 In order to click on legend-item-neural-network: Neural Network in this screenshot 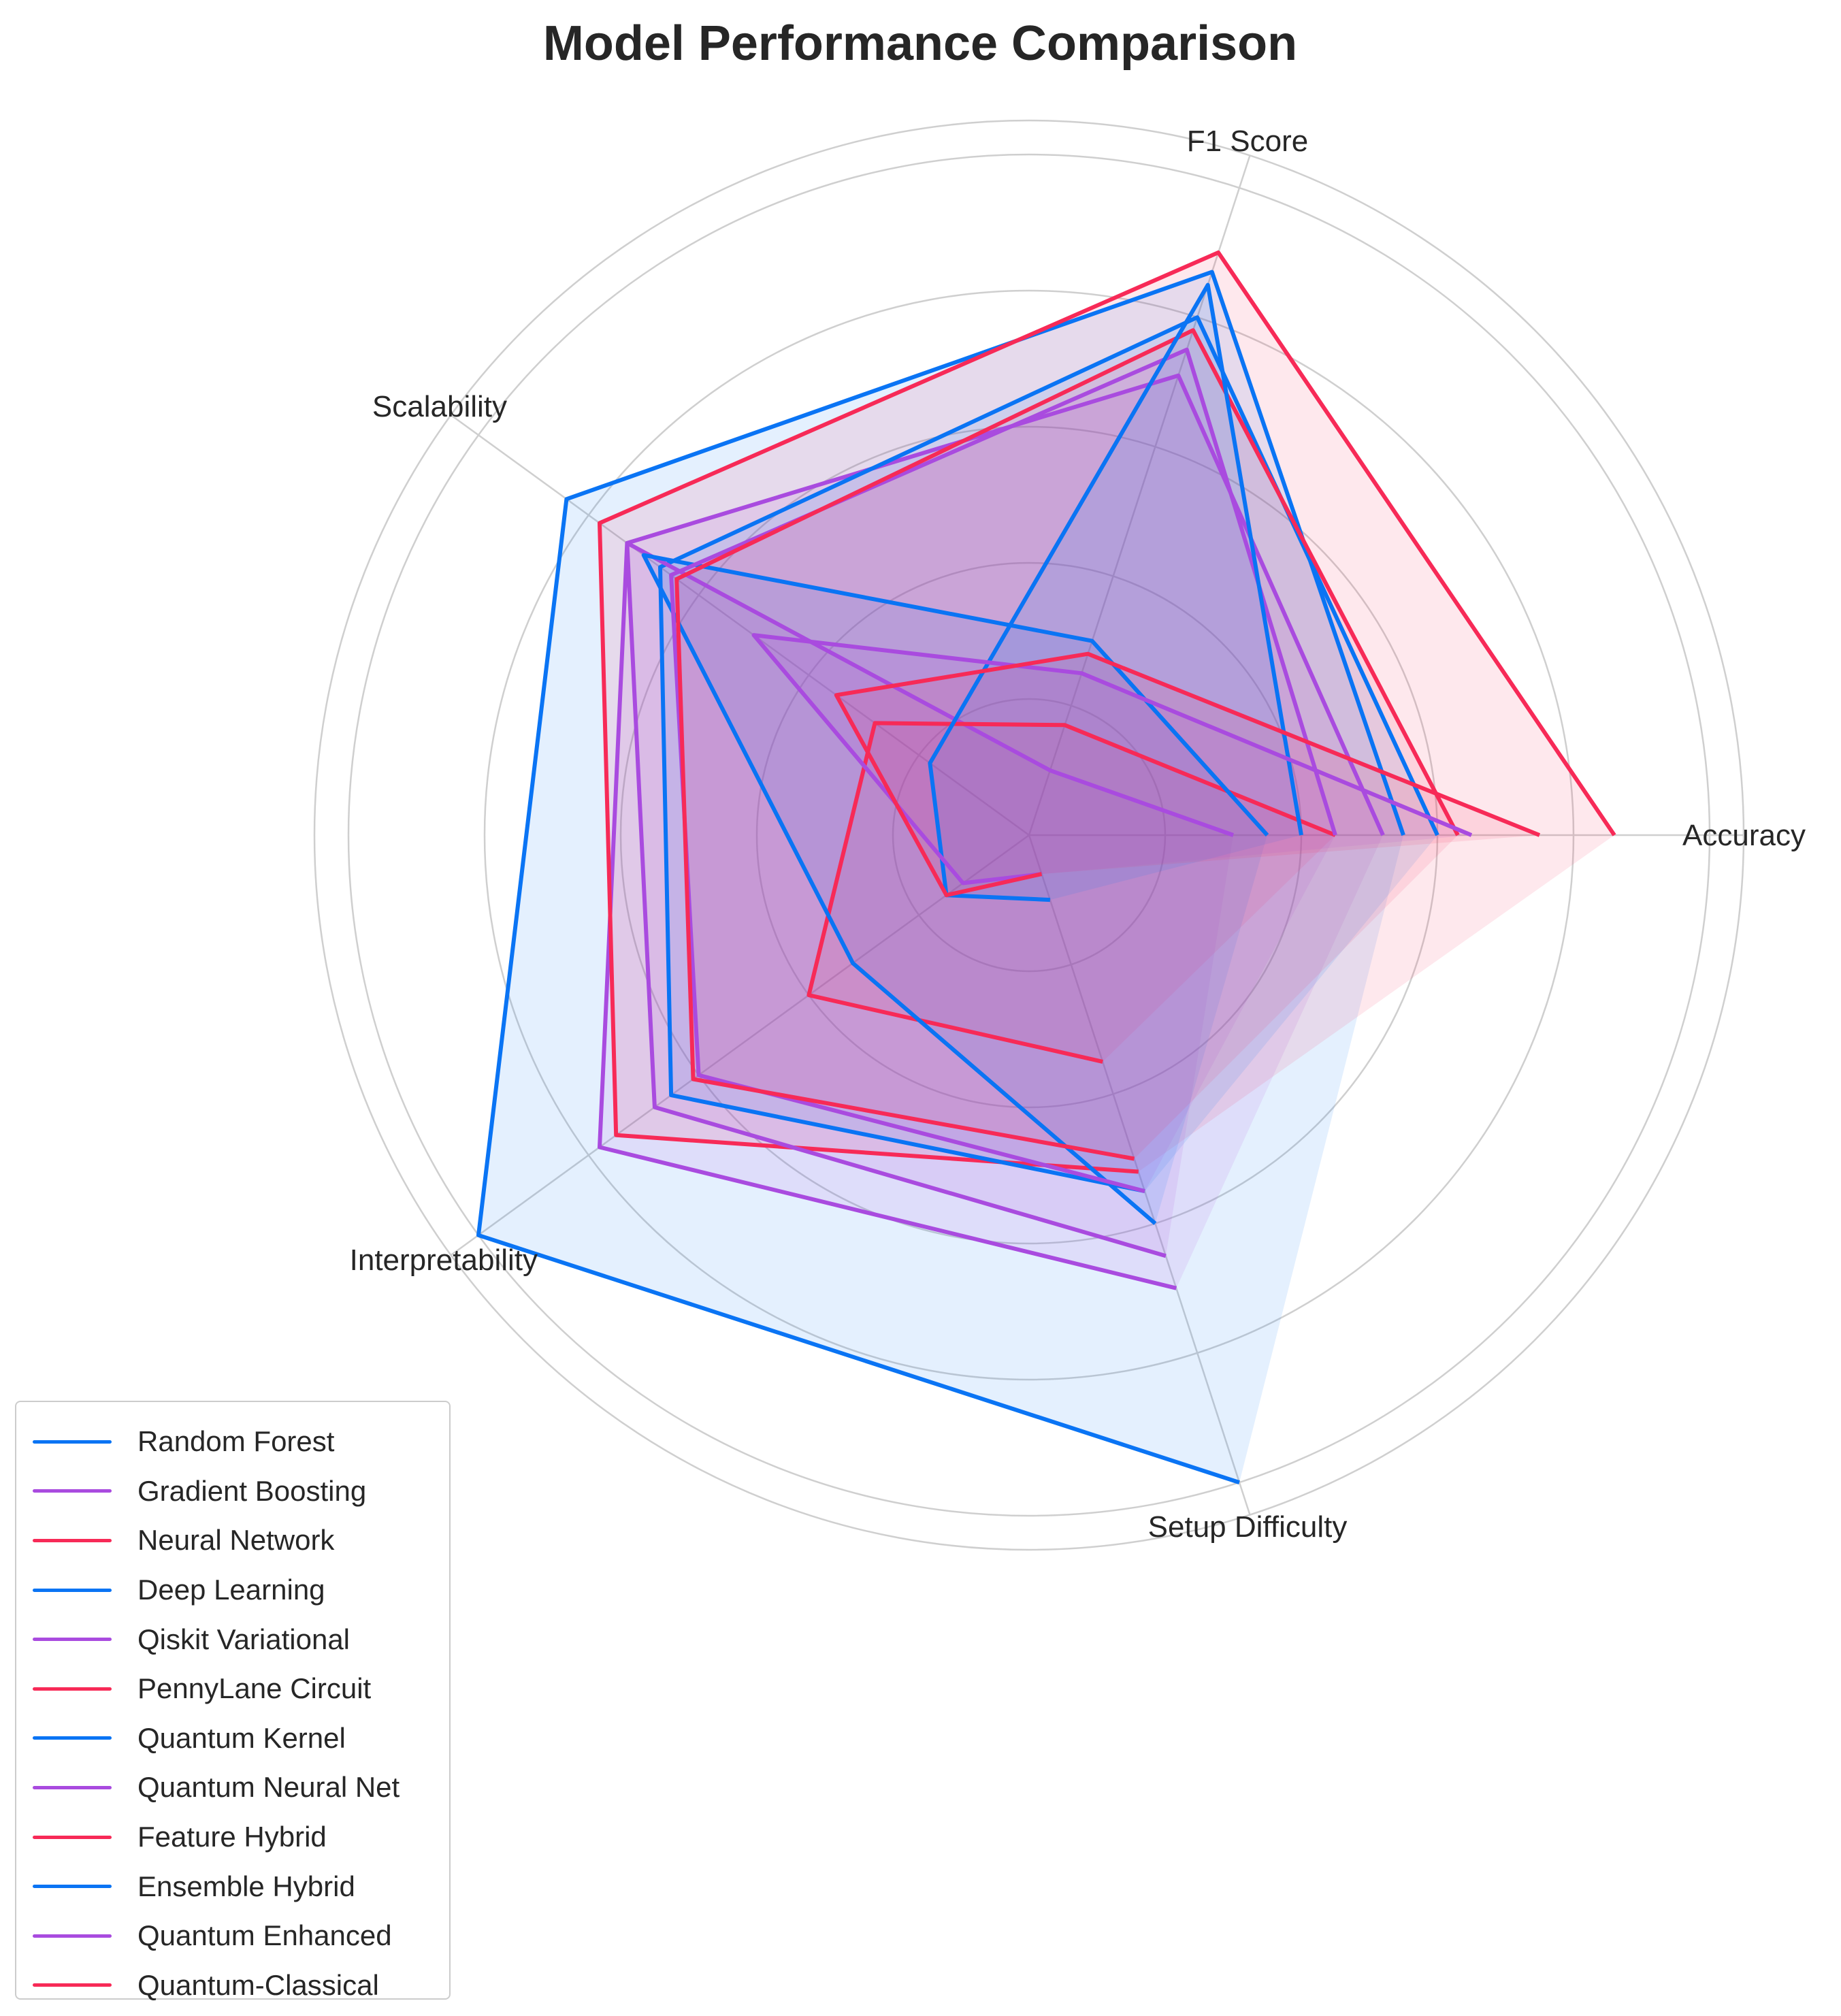, I will do `click(241, 1540)`.